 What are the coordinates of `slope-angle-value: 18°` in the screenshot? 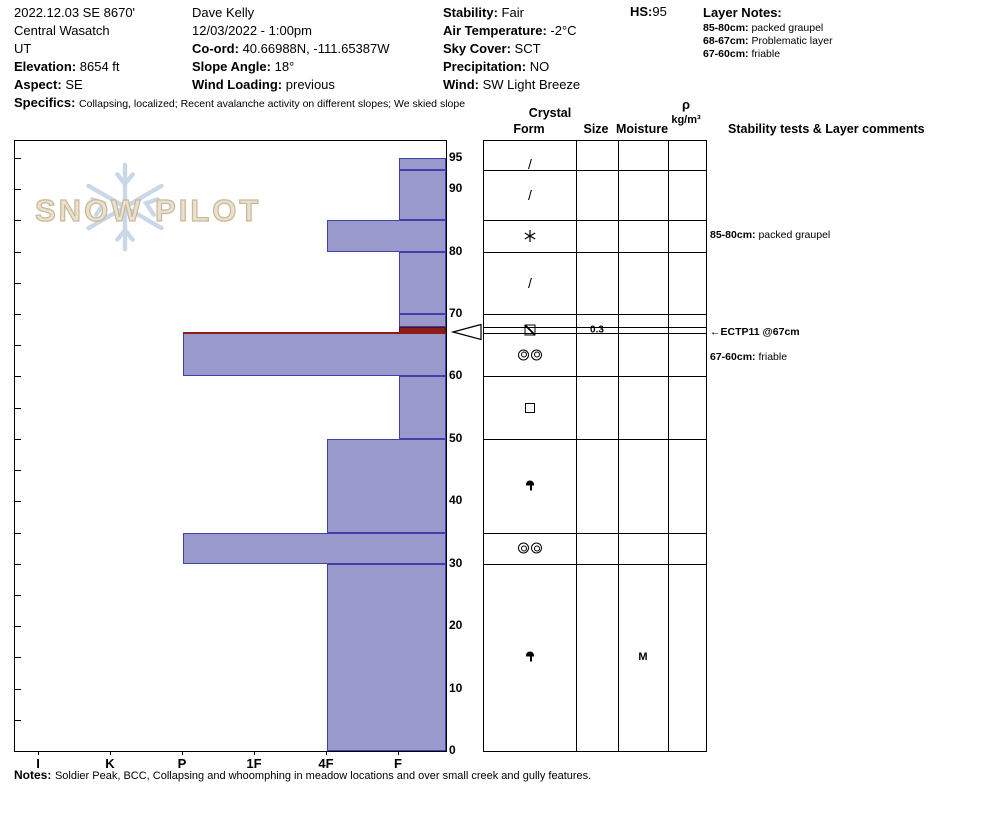 It's located at (284, 66).